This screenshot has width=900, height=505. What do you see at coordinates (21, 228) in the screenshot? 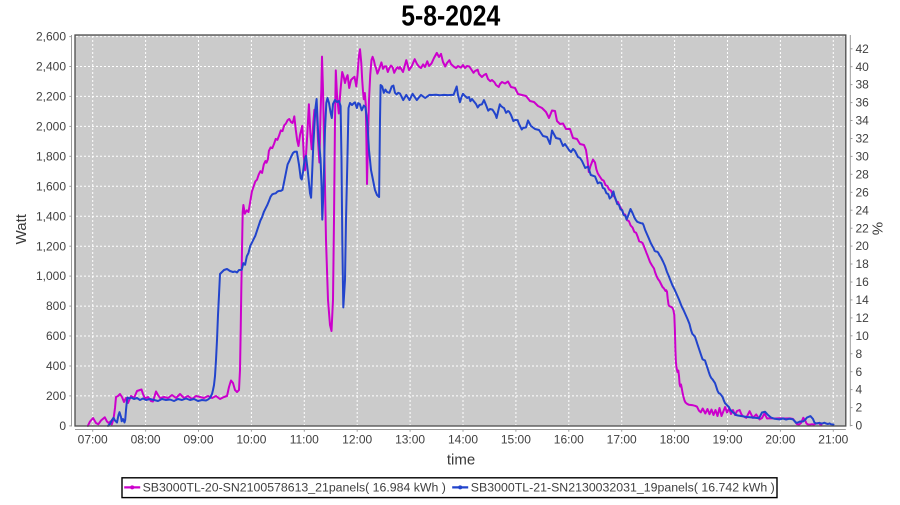
I see `svg-text: Watt` at bounding box center [21, 228].